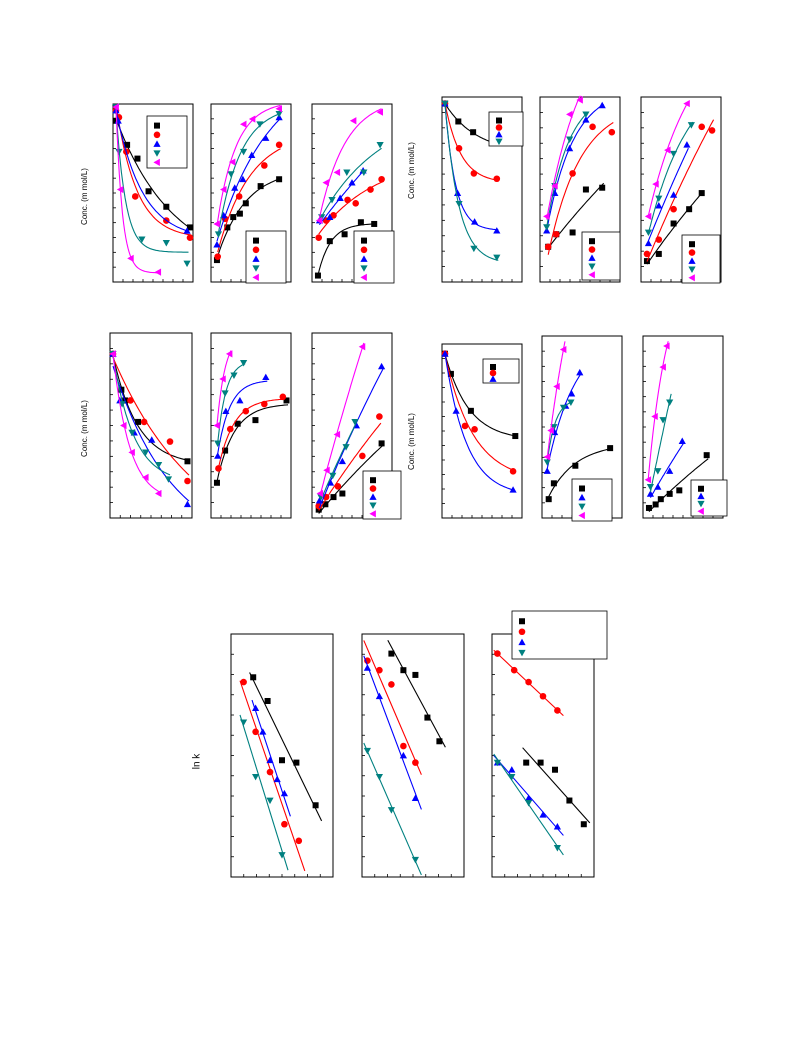 The height and width of the screenshot is (1057, 793). What do you see at coordinates (685, 427) in the screenshot?
I see `chart-panel-row2-f` at bounding box center [685, 427].